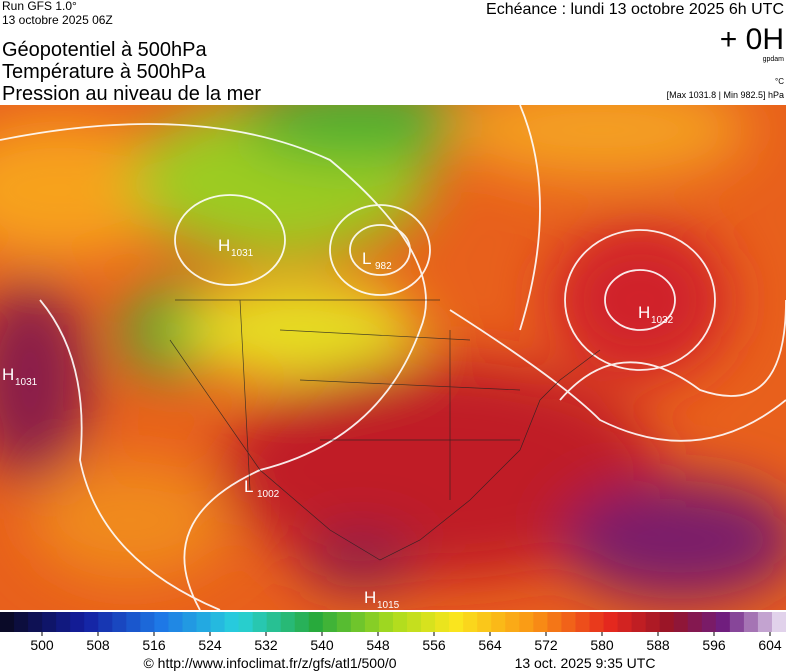 This screenshot has height=672, width=786. I want to click on run-date: 13 octobre 2025 06Z, so click(57, 20).